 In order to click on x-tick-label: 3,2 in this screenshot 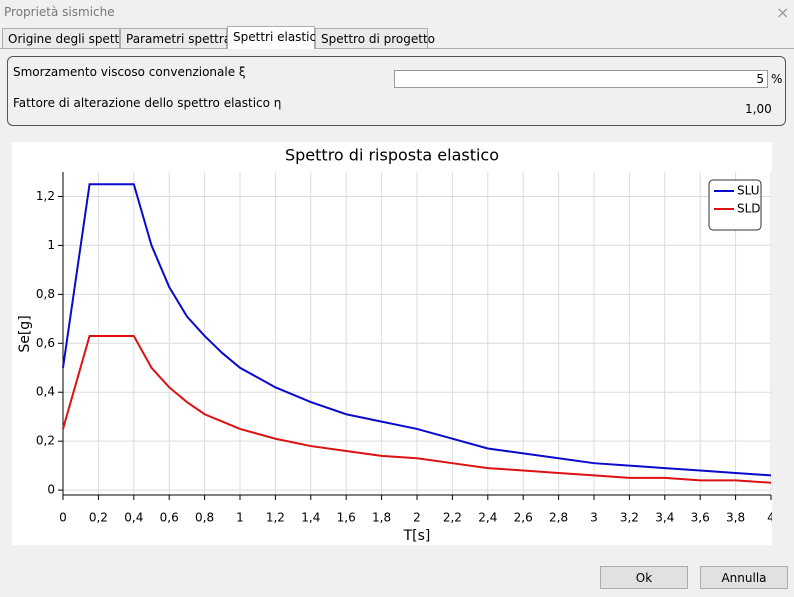, I will do `click(629, 518)`.